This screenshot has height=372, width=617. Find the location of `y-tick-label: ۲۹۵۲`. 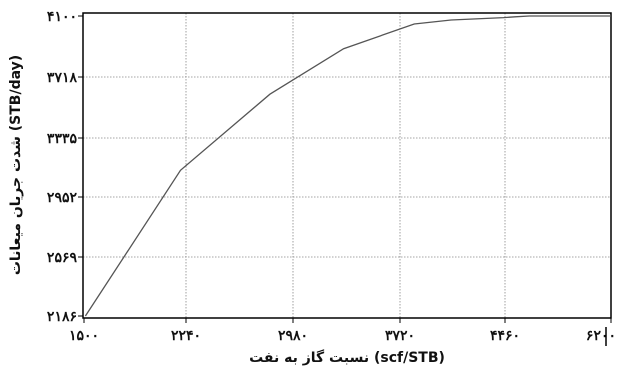

y-tick-label: ۲۹۵۲ is located at coordinates (62, 198).